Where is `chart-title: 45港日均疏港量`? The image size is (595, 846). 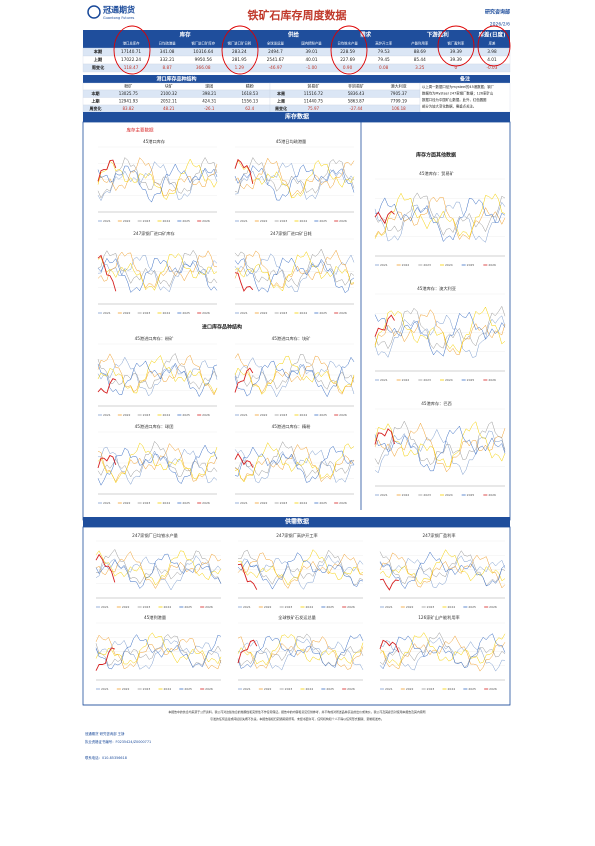
chart-title: 45港日均疏港量 is located at coordinates (291, 141).